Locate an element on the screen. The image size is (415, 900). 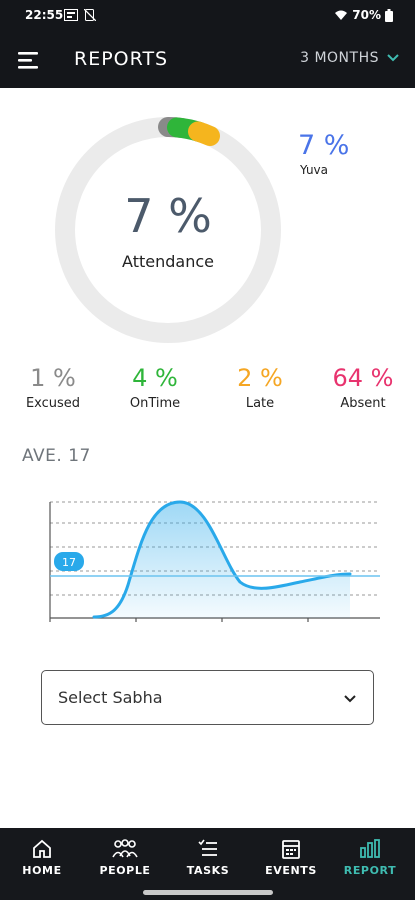
average-badge is located at coordinates (69, 561).